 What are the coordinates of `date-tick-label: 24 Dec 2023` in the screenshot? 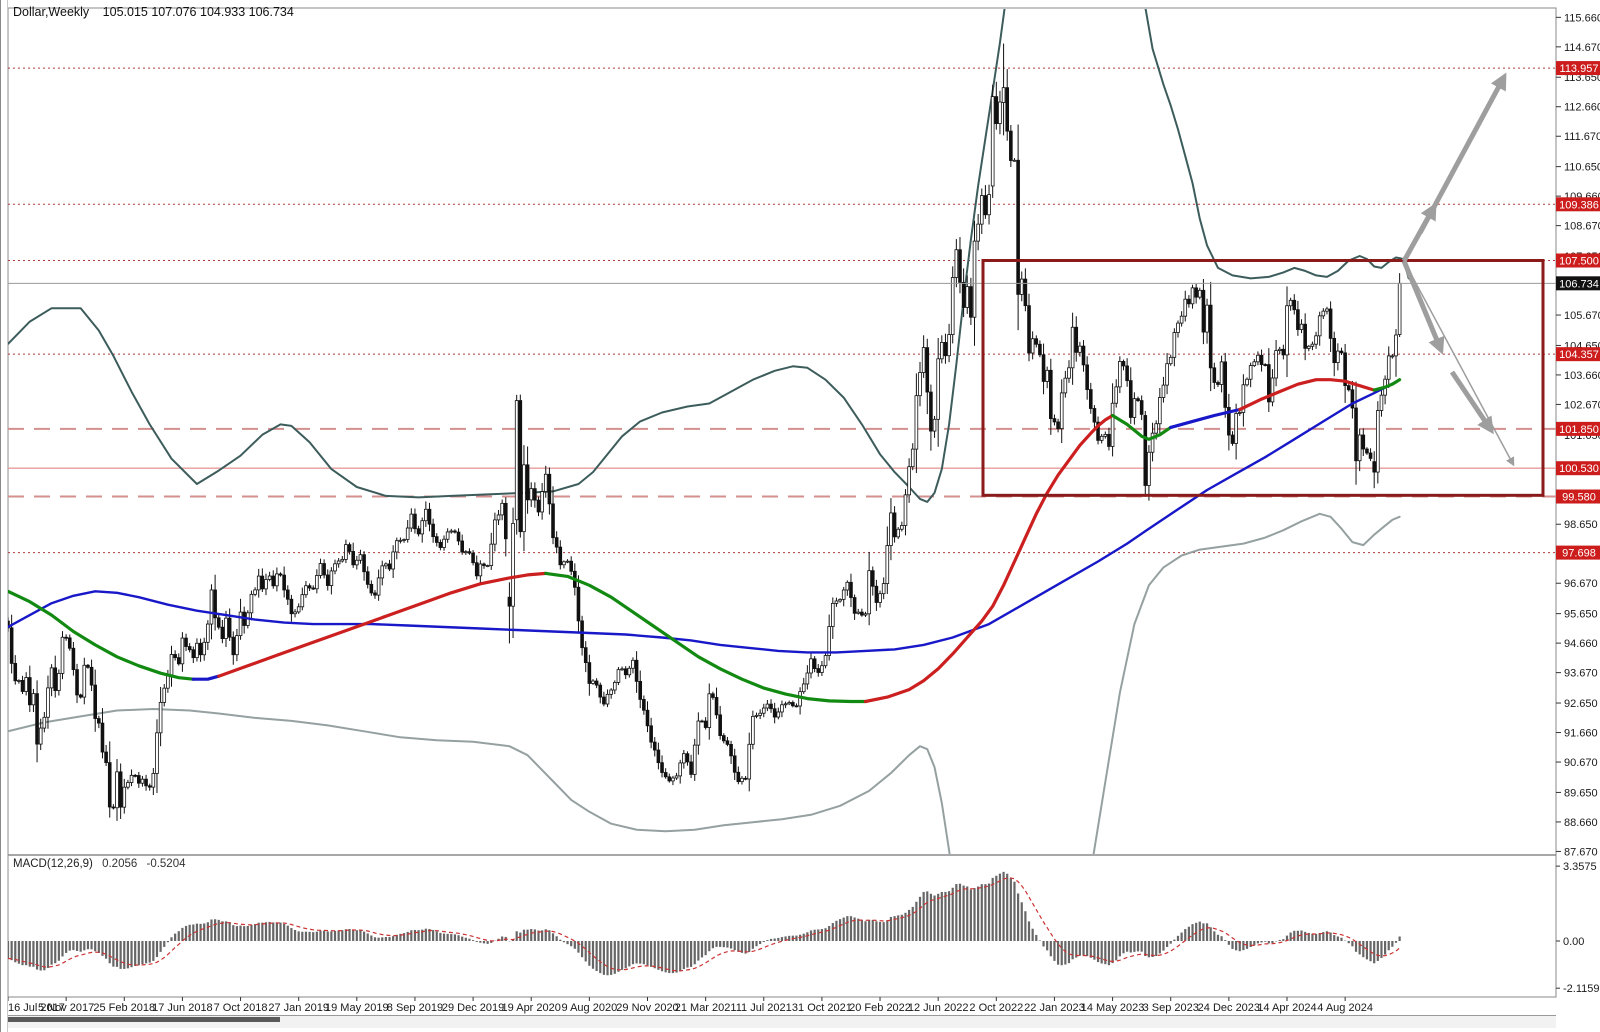 It's located at (1229, 1008).